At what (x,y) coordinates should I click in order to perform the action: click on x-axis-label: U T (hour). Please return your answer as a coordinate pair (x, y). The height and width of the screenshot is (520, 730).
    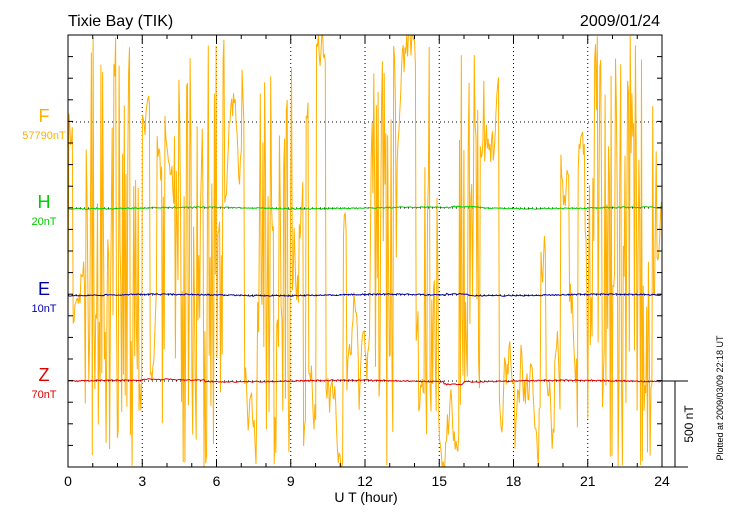
    Looking at the image, I should click on (365, 497).